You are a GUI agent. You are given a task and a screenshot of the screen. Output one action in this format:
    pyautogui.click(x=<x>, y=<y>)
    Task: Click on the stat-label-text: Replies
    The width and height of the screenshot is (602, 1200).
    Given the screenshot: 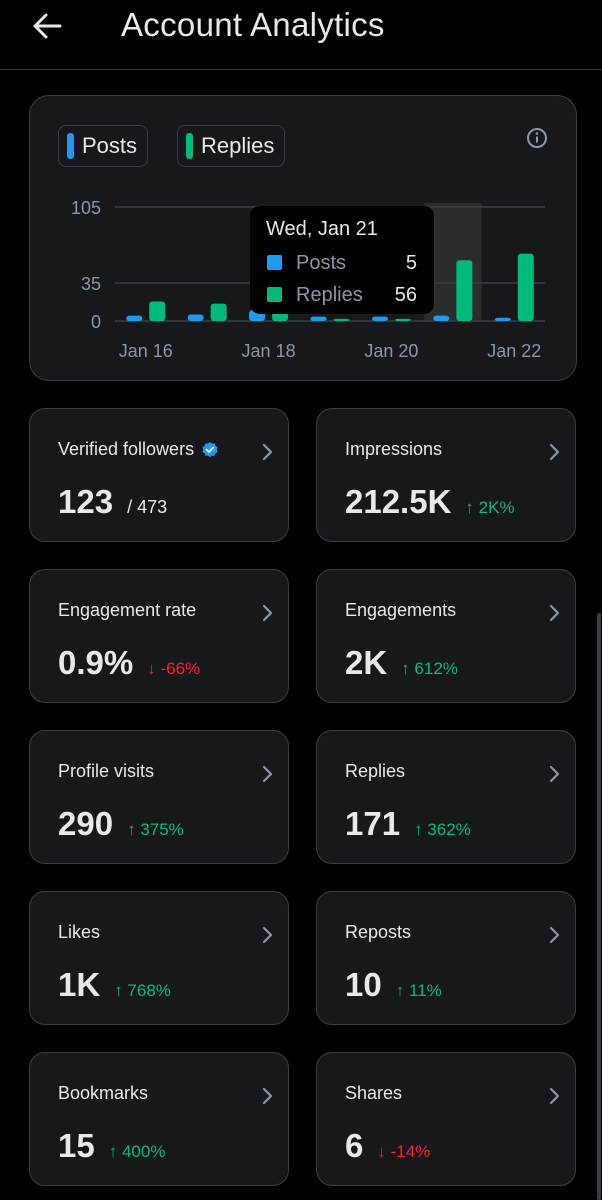 What is the action you would take?
    pyautogui.click(x=375, y=771)
    